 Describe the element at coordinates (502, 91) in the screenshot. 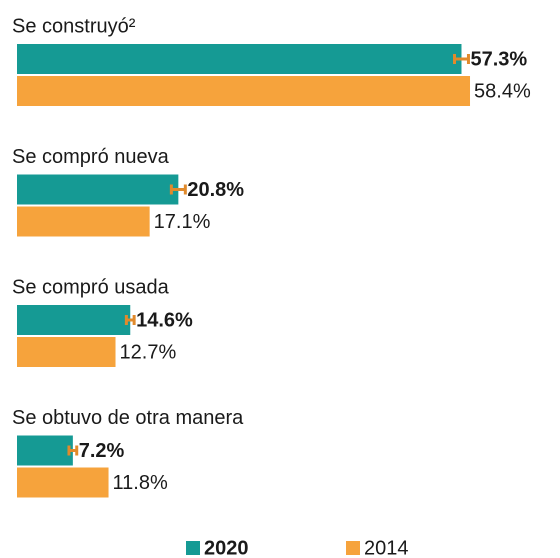

I see `value-label: 58.4%` at that location.